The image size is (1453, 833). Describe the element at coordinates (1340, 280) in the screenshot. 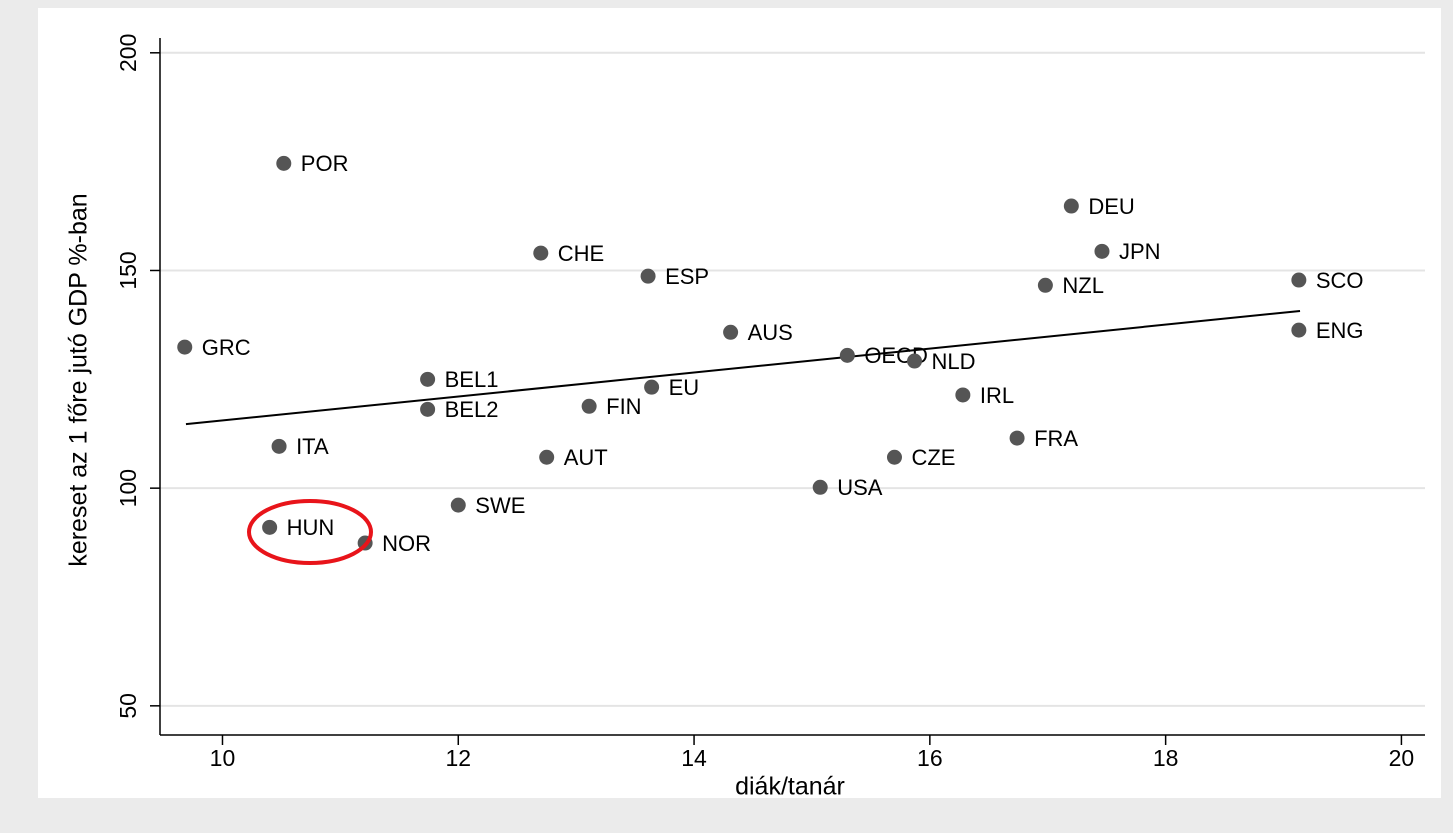

I see `point-label: SCO` at that location.